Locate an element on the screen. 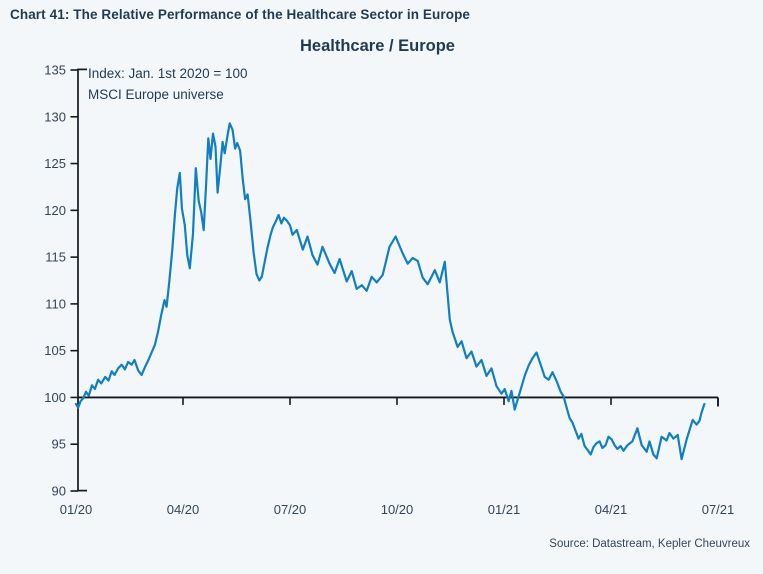  x-tick-label-04-20: 04/20 is located at coordinates (183, 509).